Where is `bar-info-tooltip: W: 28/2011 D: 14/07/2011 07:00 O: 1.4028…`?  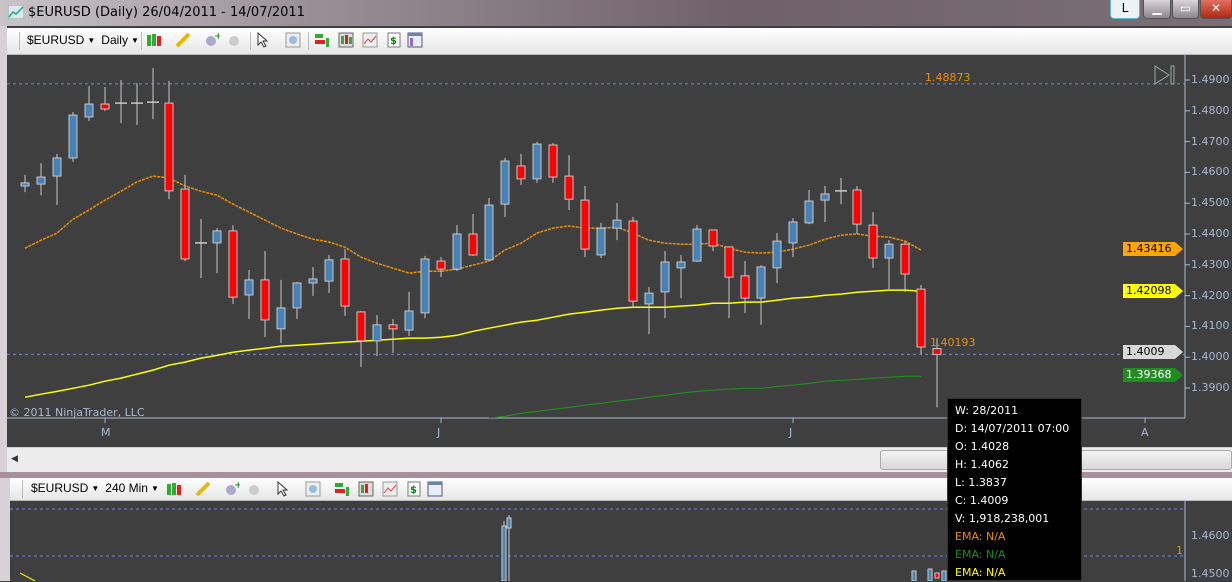 bar-info-tooltip: W: 28/2011 D: 14/07/2011 07:00 O: 1.4028… is located at coordinates (1014, 489).